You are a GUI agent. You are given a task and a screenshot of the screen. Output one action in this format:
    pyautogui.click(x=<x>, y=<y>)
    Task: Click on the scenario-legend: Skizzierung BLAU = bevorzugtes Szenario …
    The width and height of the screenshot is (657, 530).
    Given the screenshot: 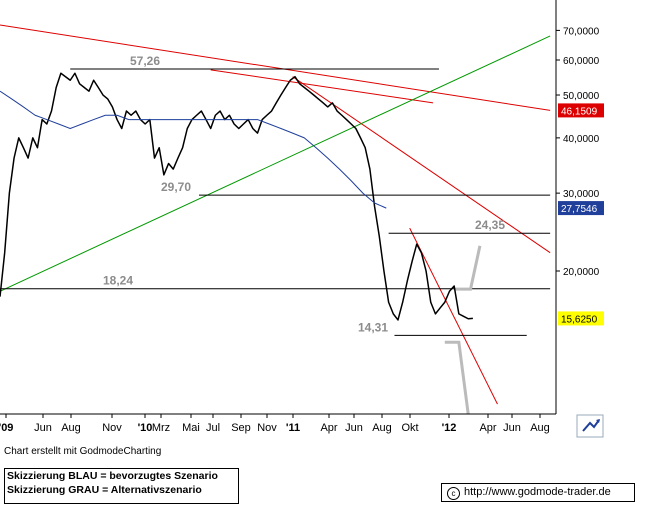 What is the action you would take?
    pyautogui.click(x=121, y=486)
    